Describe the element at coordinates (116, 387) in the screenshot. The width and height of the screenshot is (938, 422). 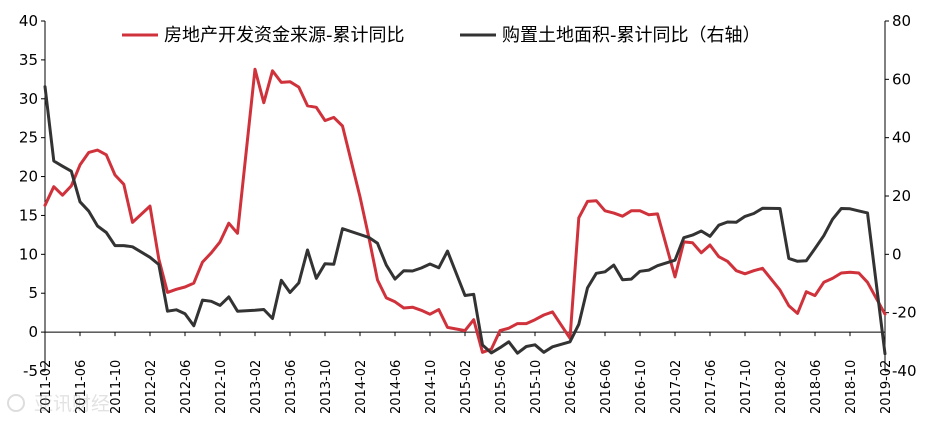
I see `x-tick-label: 2011-10` at that location.